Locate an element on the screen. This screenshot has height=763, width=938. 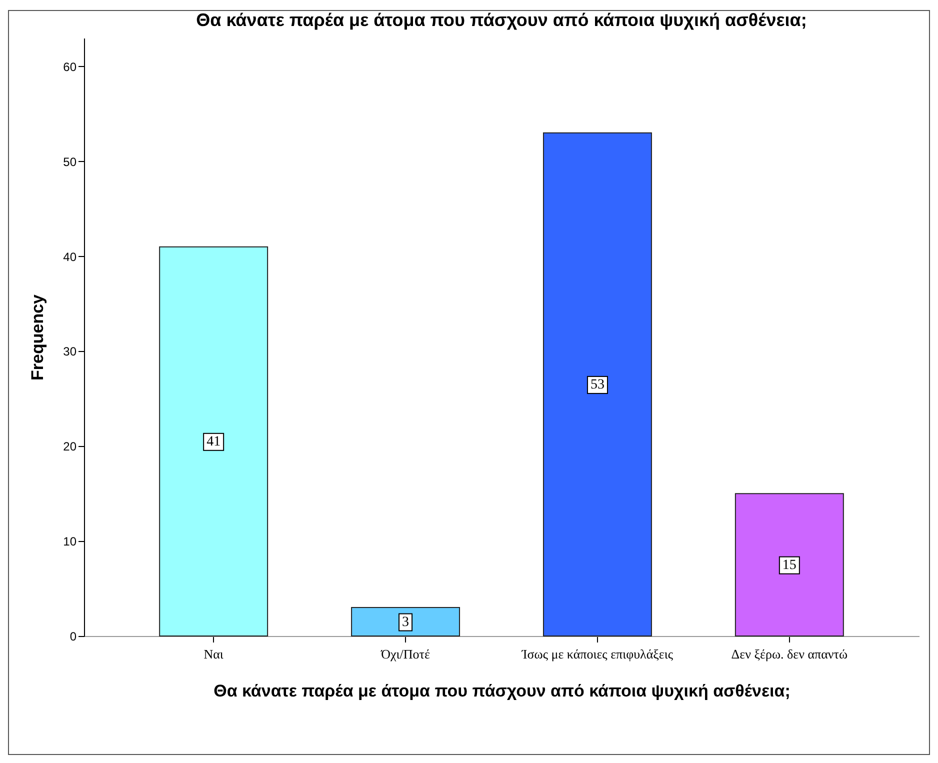
x-axis-title: Θα κάνατε παρέα με άτομα που πάσχουν από κάποια ψυχική ασθένεια; is located at coordinates (502, 691).